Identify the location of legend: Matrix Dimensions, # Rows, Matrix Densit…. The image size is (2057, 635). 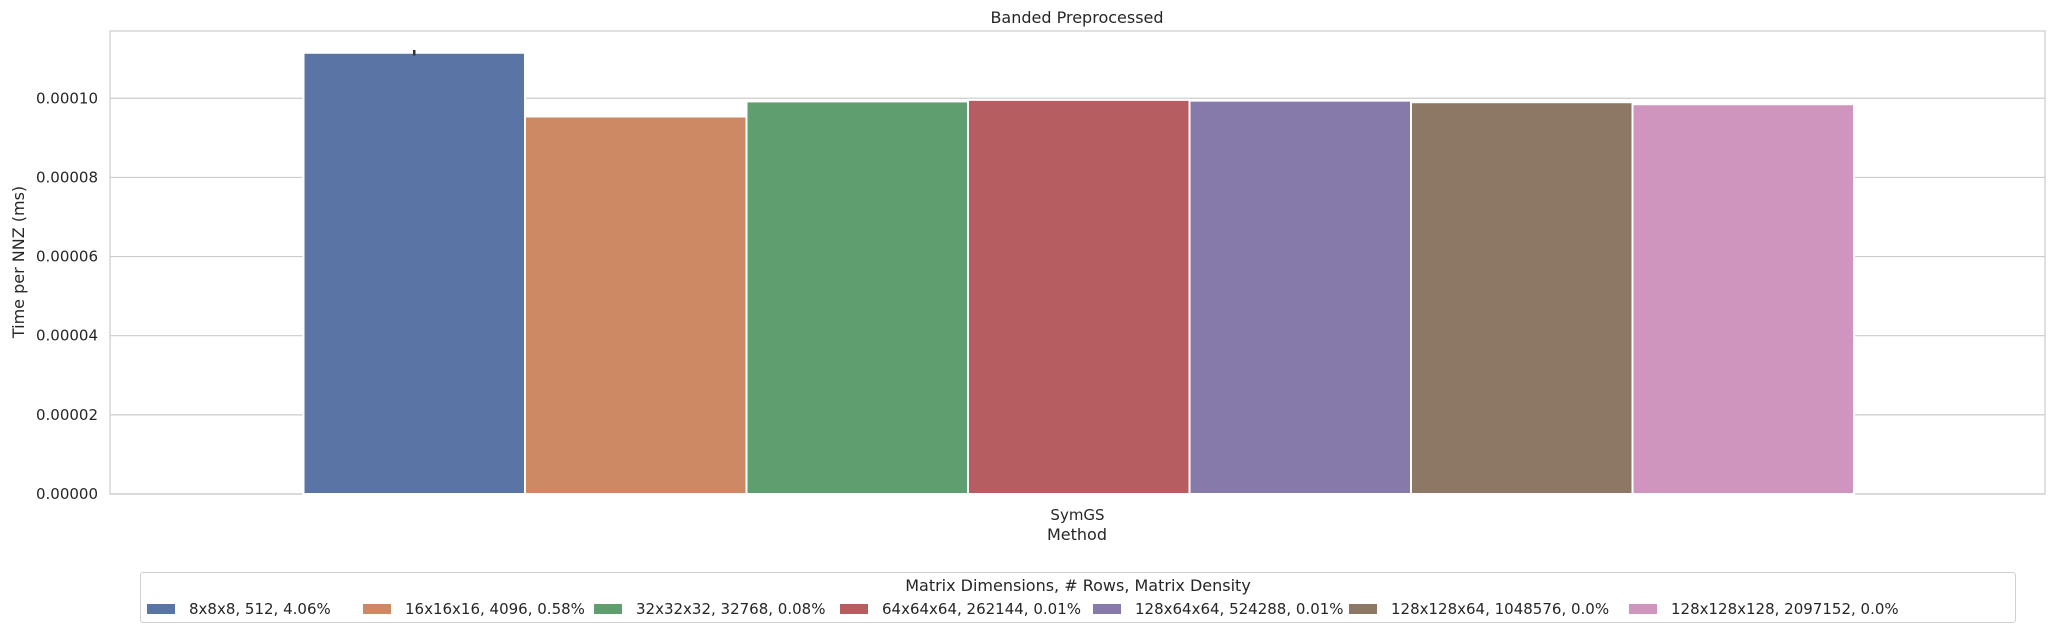
(1078, 597).